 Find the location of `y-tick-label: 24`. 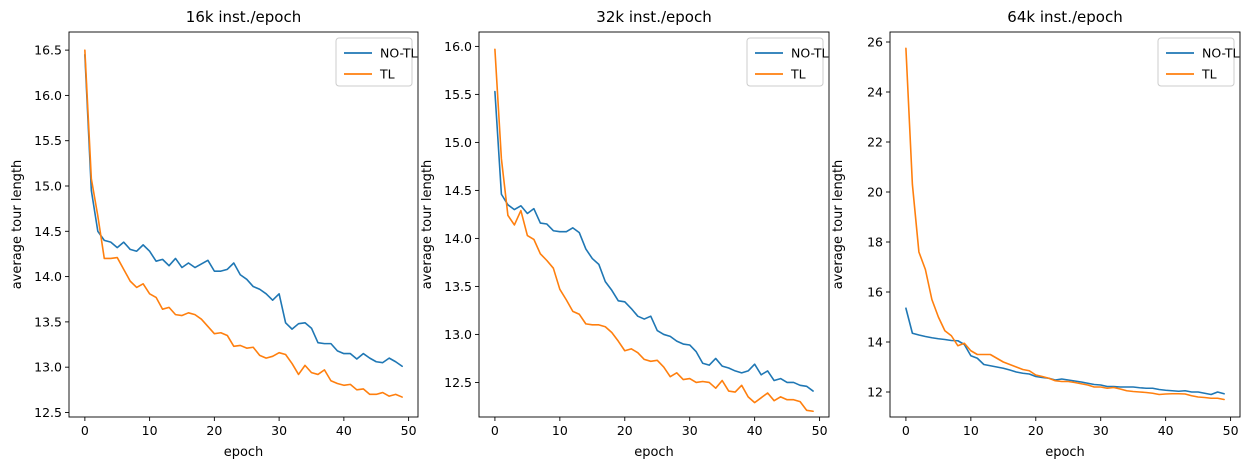

y-tick-label: 24 is located at coordinates (875, 92).